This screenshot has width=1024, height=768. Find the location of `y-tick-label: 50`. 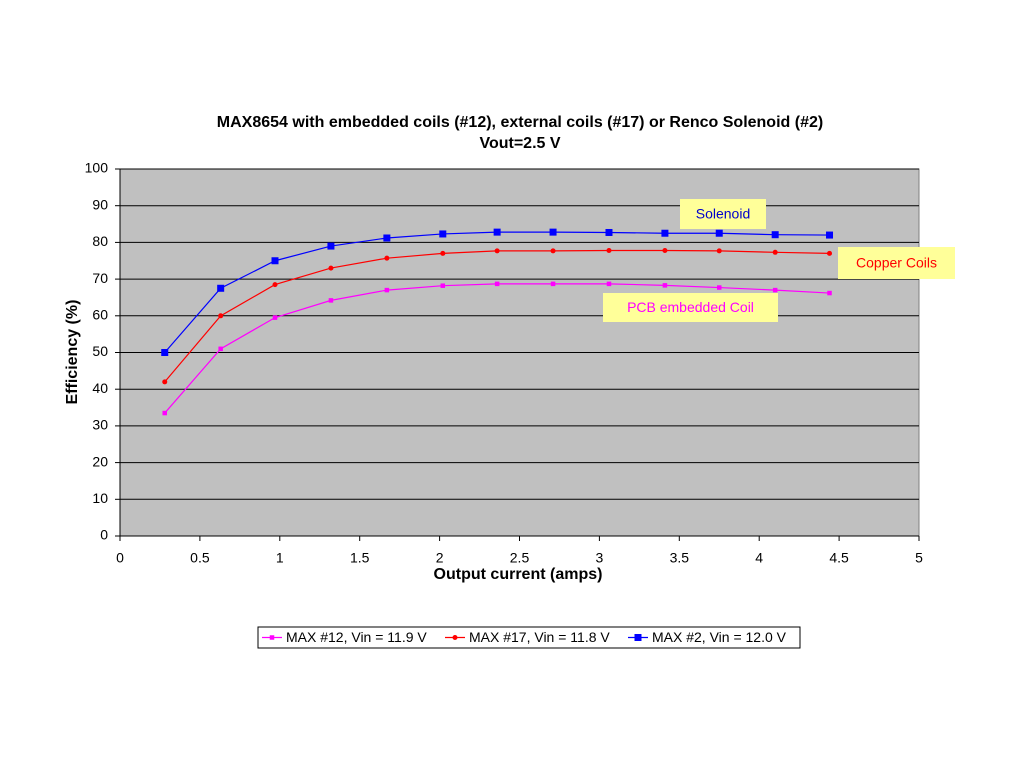

y-tick-label: 50 is located at coordinates (100, 351).